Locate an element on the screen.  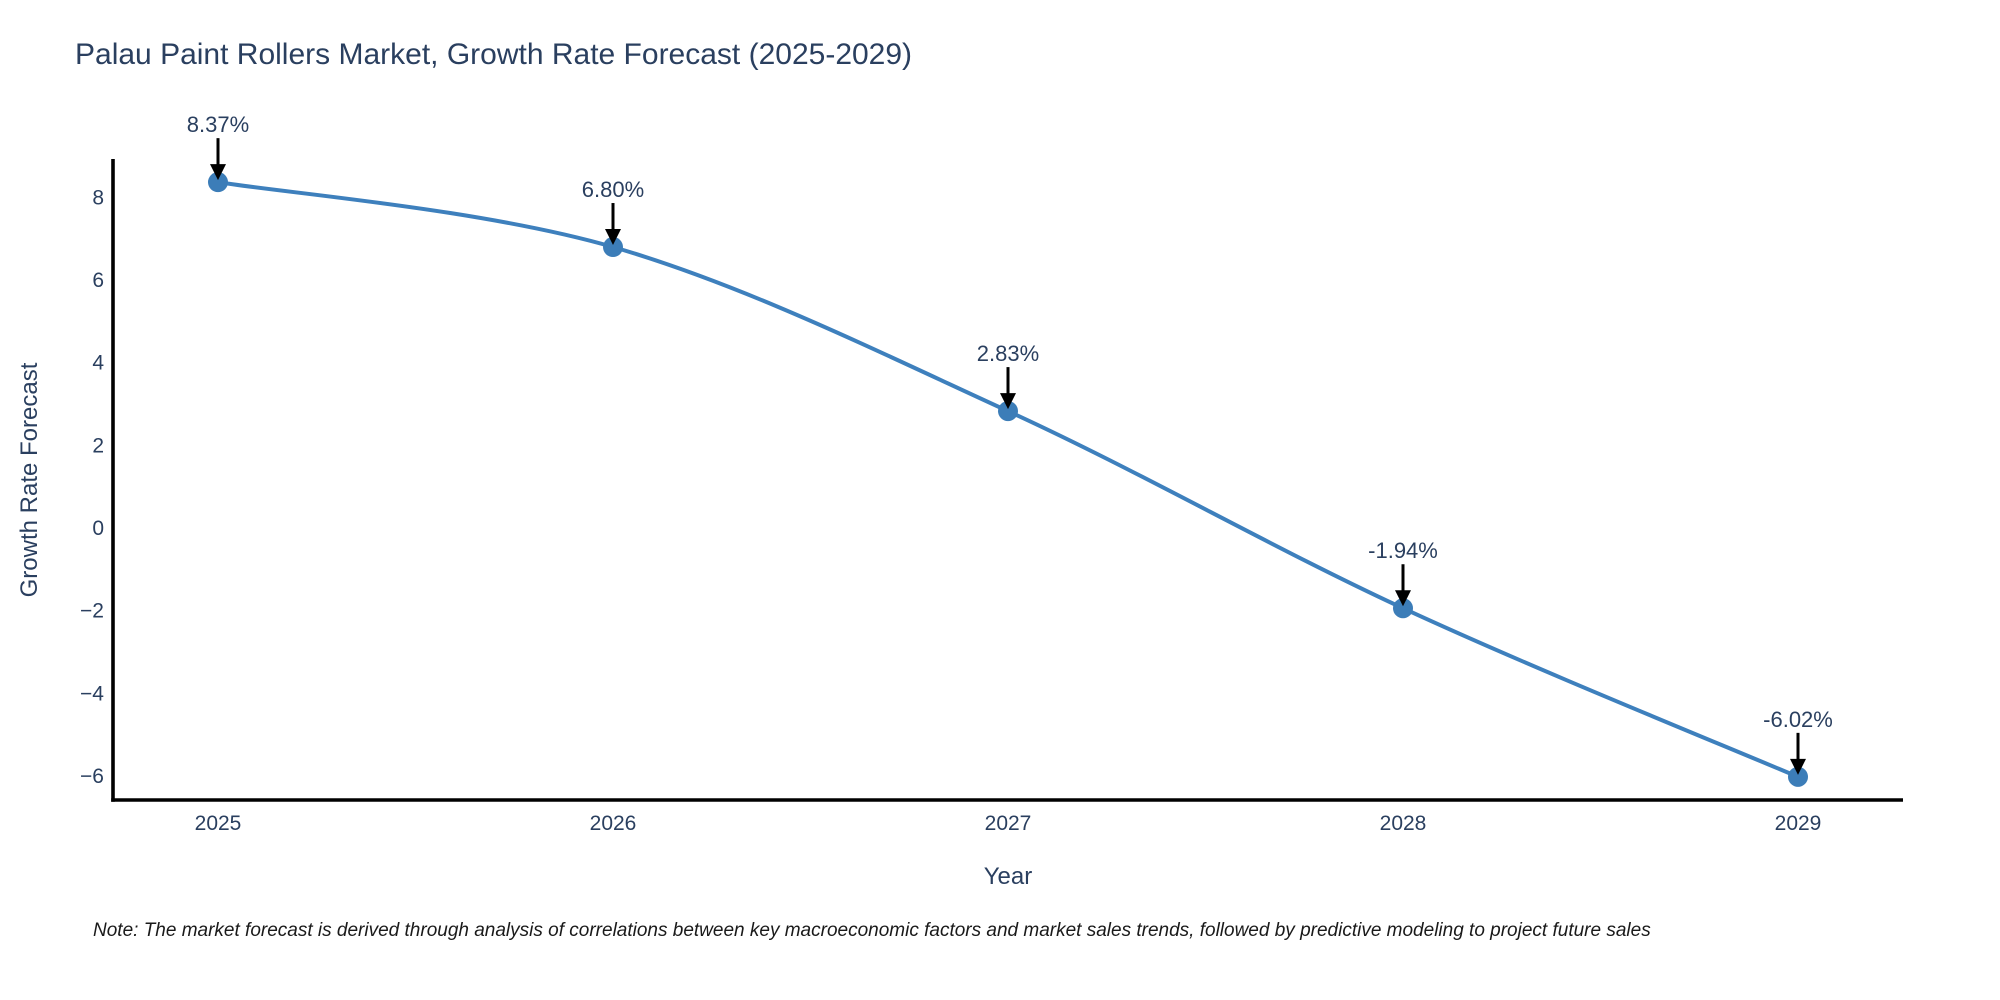
x-tick-label: 2029 is located at coordinates (1798, 823).